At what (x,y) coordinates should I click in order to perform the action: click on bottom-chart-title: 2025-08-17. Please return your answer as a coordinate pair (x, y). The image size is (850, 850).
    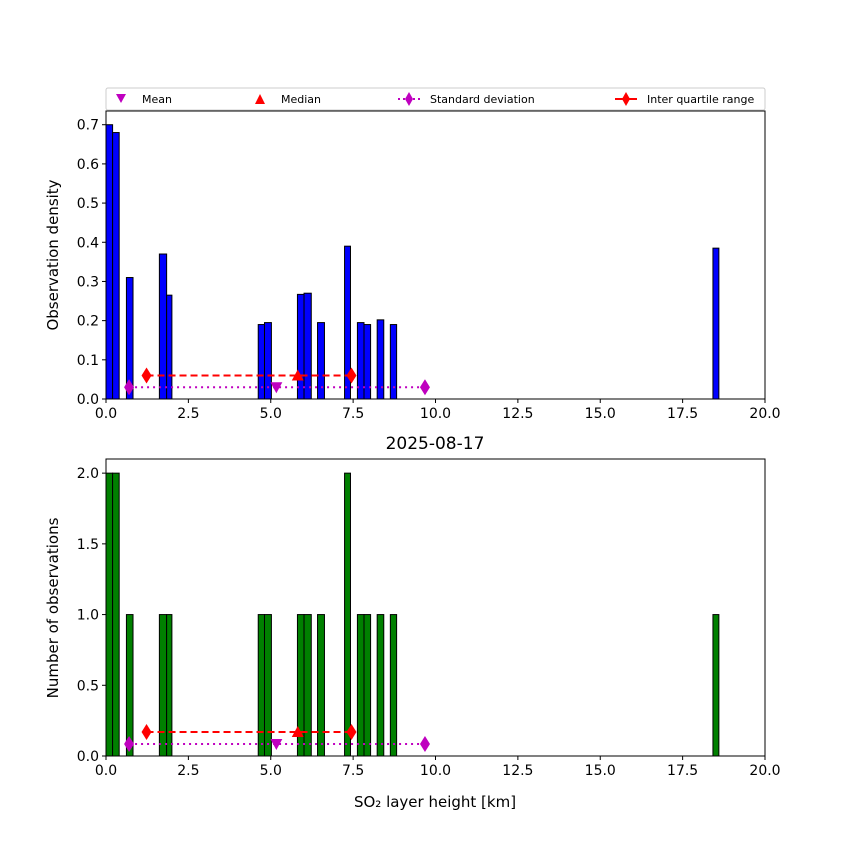
    Looking at the image, I should click on (435, 444).